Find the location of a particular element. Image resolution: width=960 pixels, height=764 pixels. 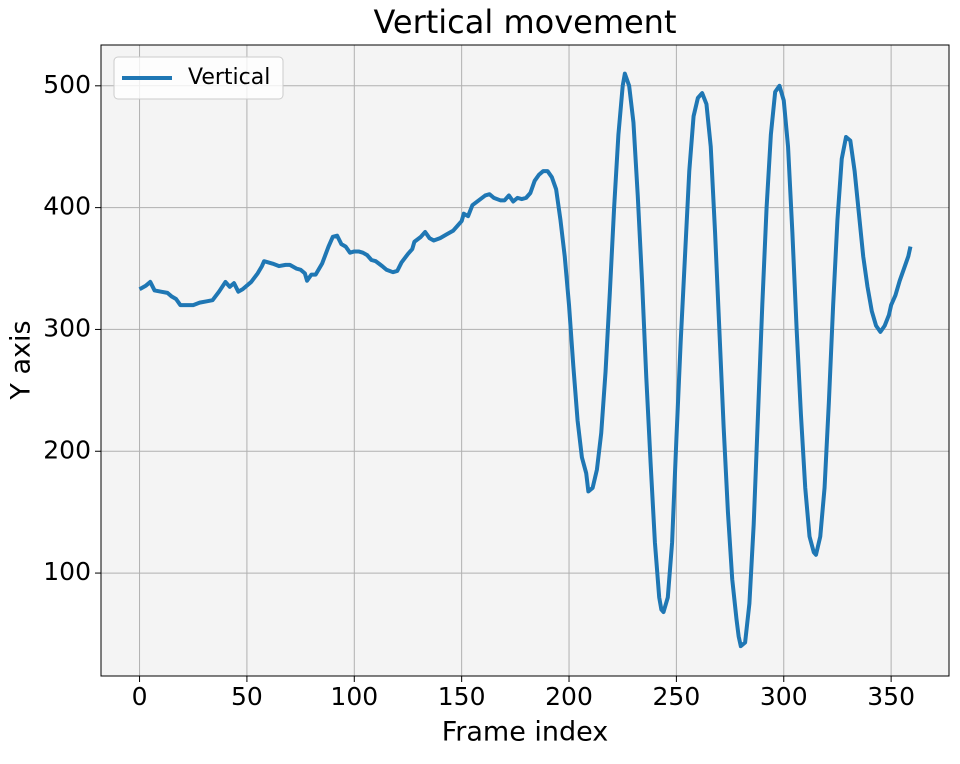

x-tick-label: 100 is located at coordinates (354, 696).